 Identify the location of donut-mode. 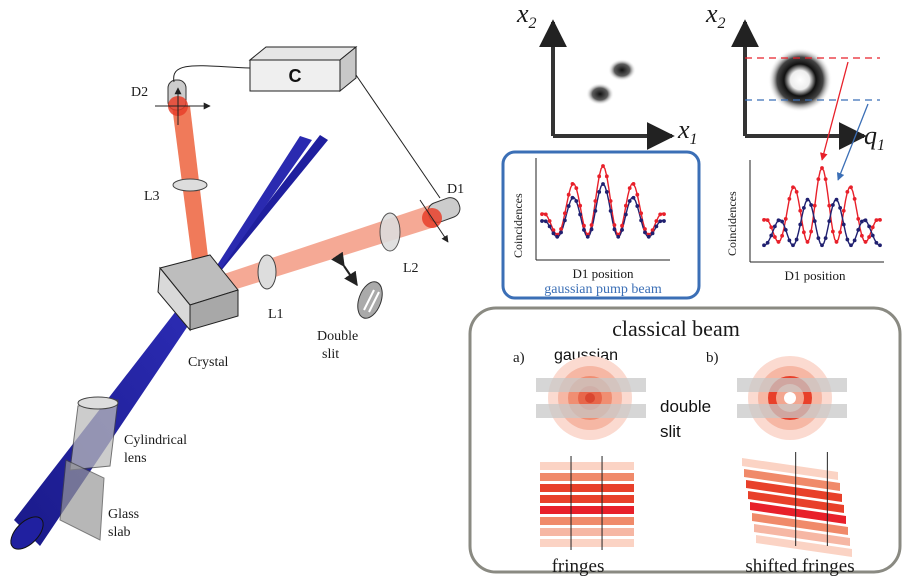
(800, 80).